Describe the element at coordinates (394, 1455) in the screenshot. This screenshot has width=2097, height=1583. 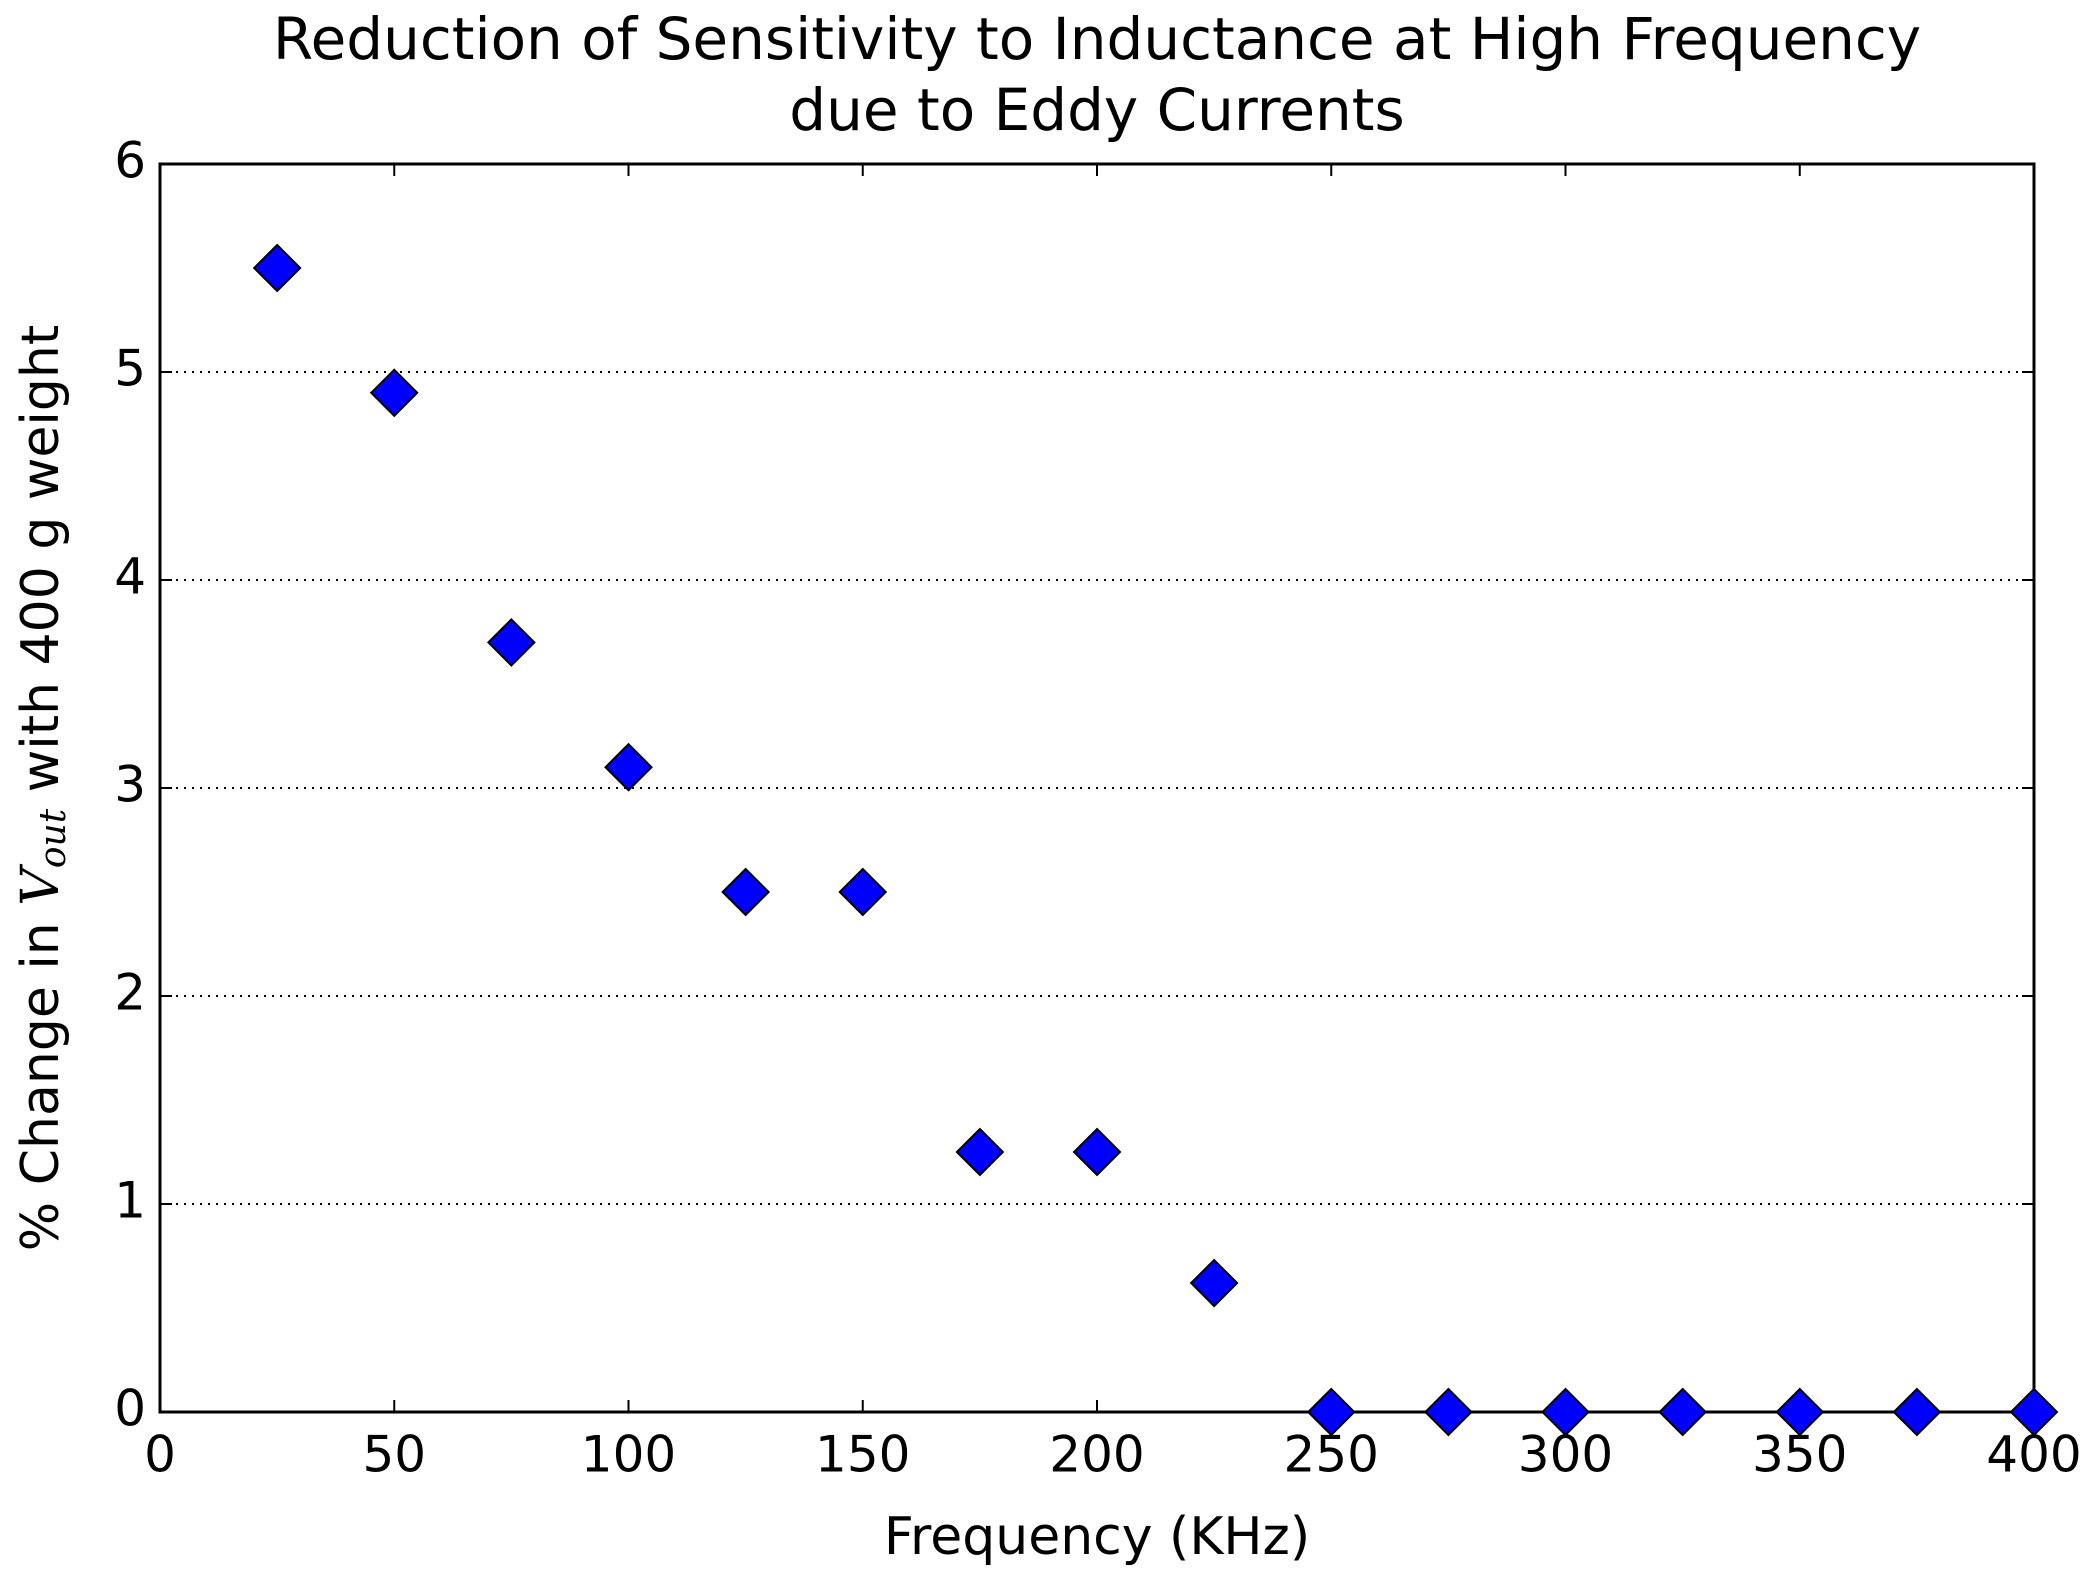
I see `x-tick-label: 50` at that location.